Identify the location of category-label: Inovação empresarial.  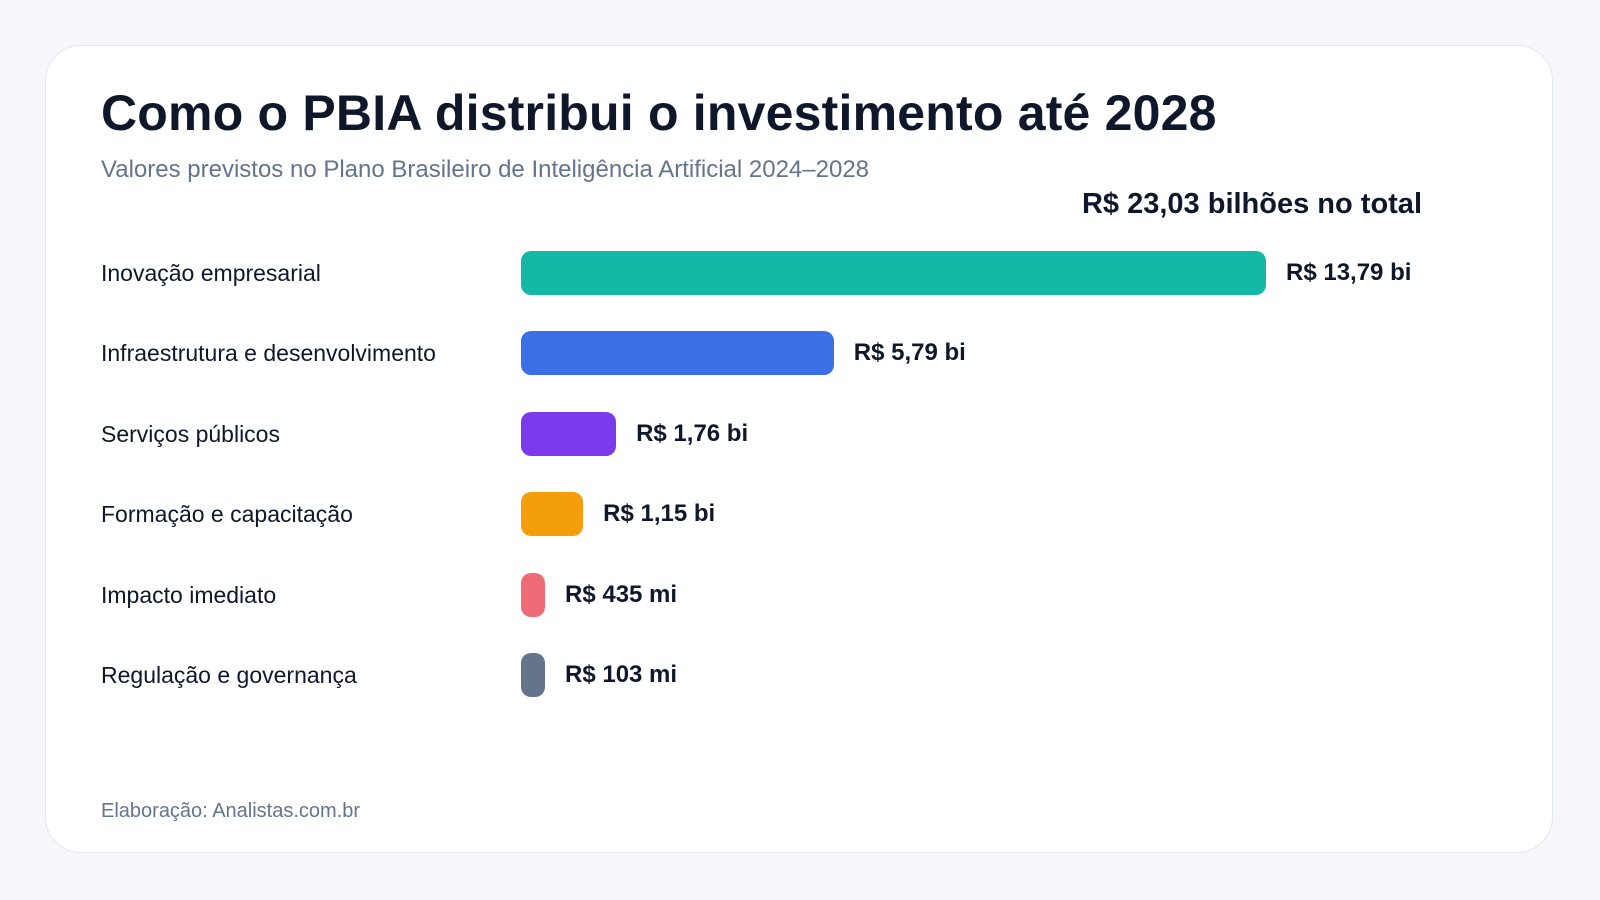
(211, 273).